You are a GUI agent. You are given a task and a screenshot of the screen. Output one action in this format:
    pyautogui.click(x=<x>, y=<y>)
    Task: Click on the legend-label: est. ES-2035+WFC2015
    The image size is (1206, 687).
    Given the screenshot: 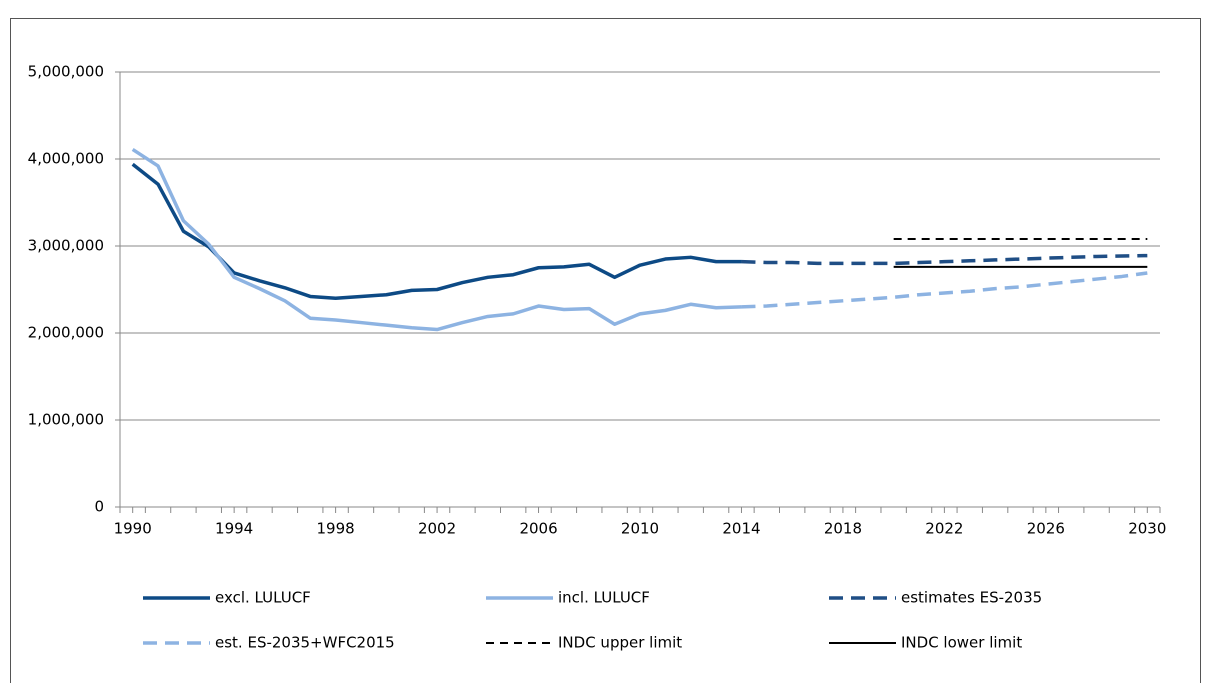 What is the action you would take?
    pyautogui.click(x=305, y=643)
    